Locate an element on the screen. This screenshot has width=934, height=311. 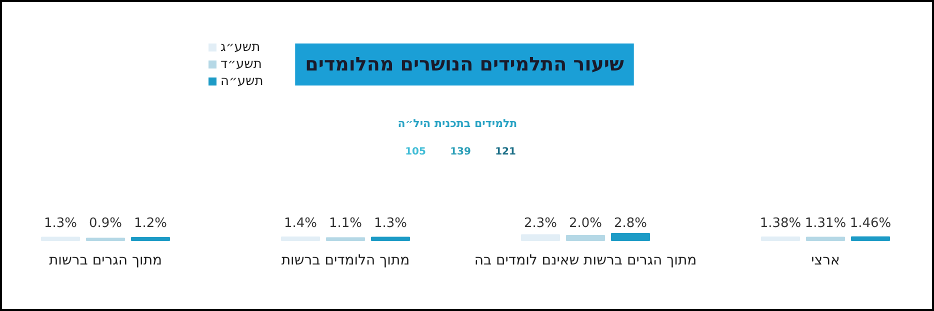
data-label: 1.38% is located at coordinates (781, 223).